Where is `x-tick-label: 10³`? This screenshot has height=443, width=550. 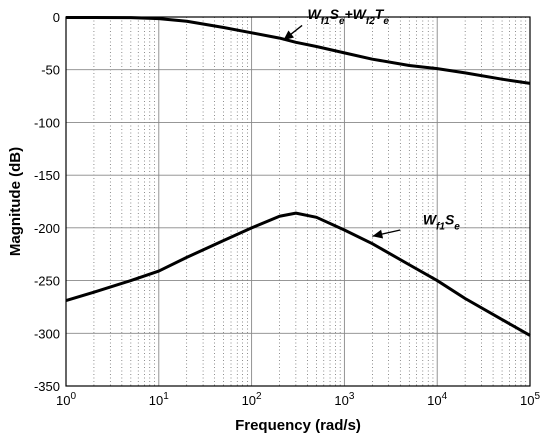
x-tick-label: 10³ is located at coordinates (344, 399).